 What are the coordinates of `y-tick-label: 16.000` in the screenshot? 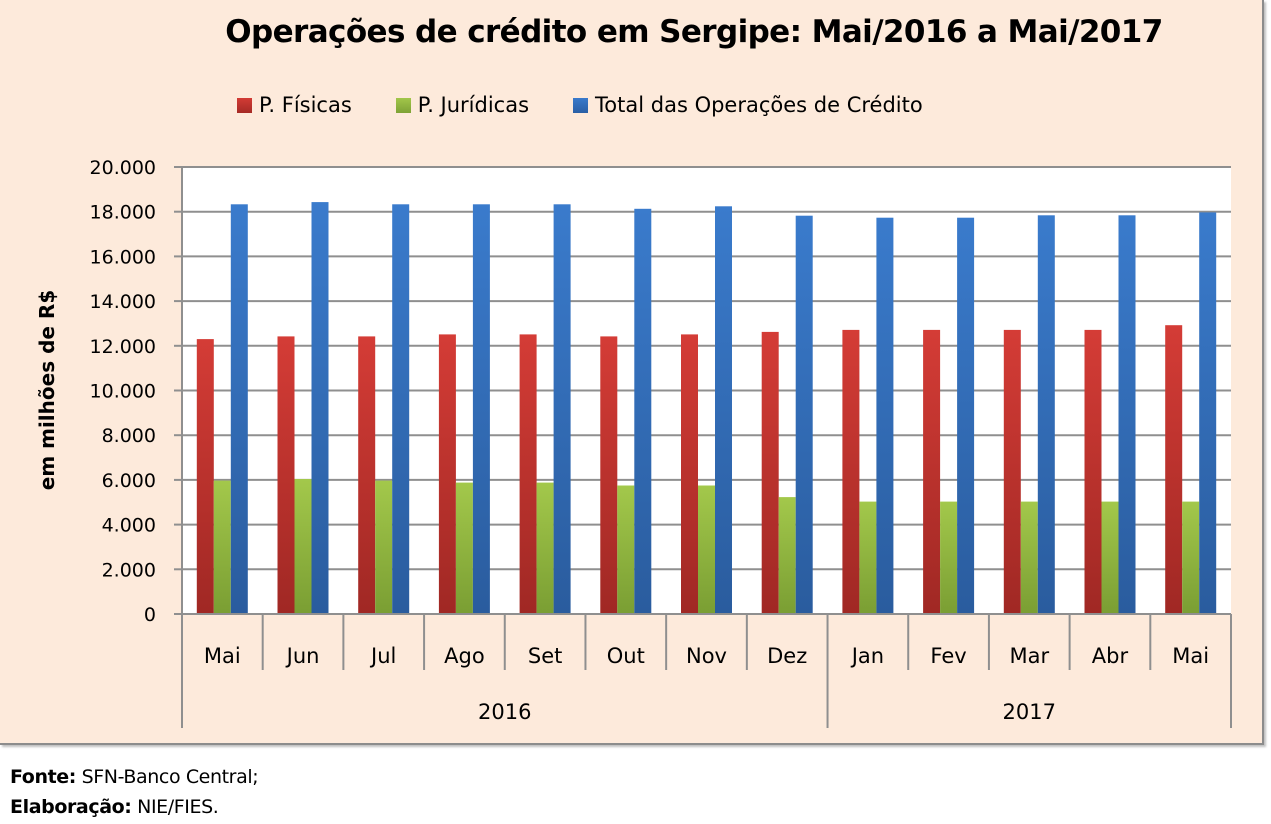 It's located at (123, 257).